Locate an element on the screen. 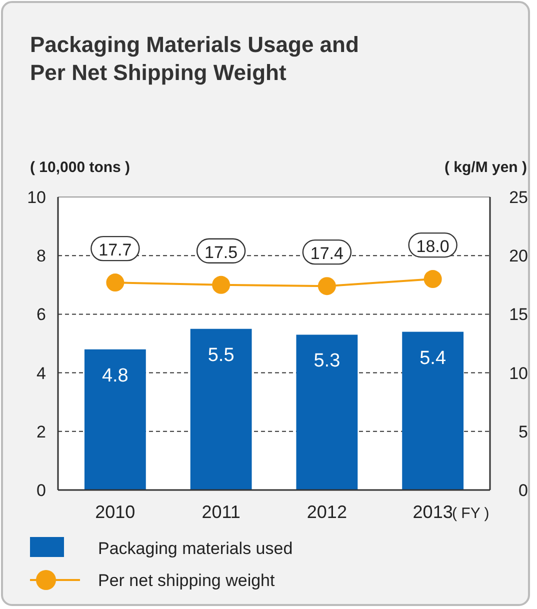  y-tick-label: 8 is located at coordinates (41, 256).